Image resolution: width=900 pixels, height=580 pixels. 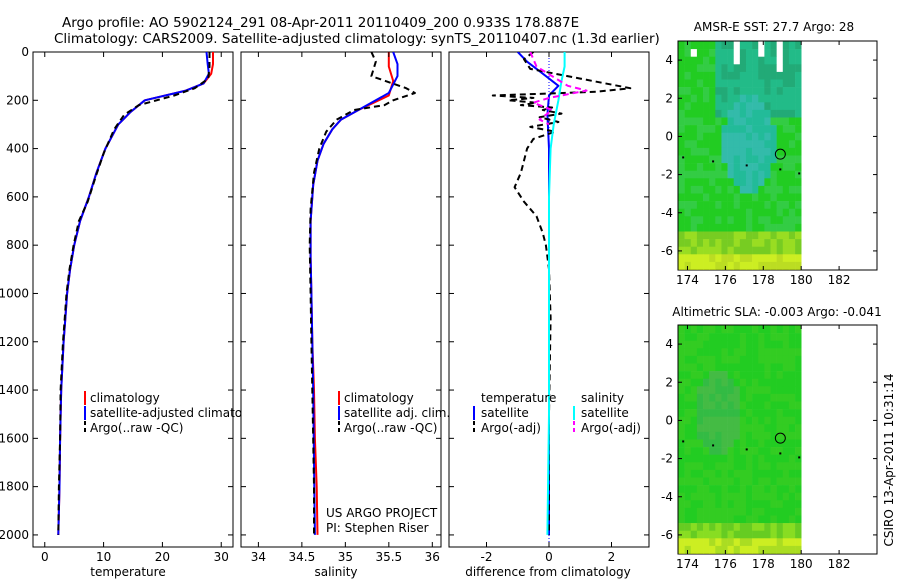 What do you see at coordinates (511, 428) in the screenshot?
I see `diff-legend-temp-argo: Argo(-adj)` at bounding box center [511, 428].